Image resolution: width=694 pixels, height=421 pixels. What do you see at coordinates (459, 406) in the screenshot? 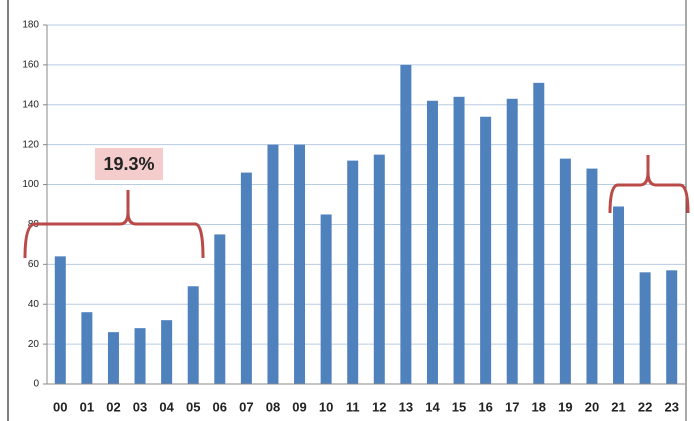
I see `x-tick-label: 15` at bounding box center [459, 406].